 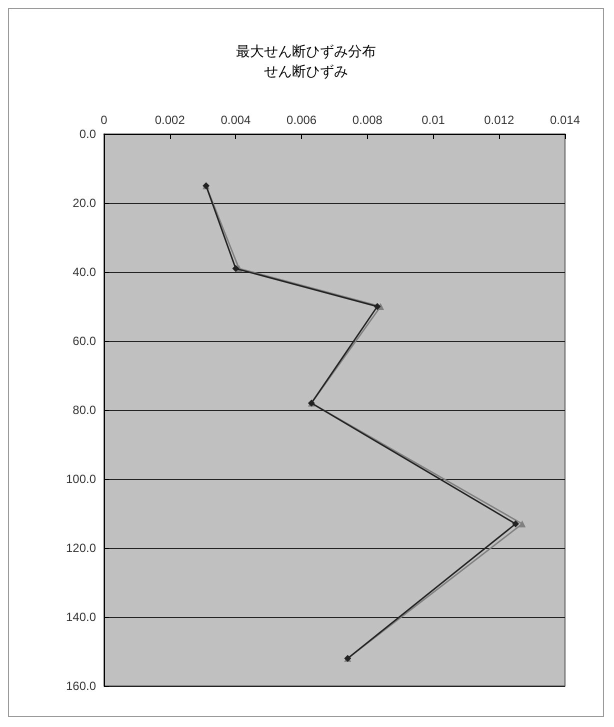 What do you see at coordinates (81, 617) in the screenshot?
I see `y-tick-label: 140.0` at bounding box center [81, 617].